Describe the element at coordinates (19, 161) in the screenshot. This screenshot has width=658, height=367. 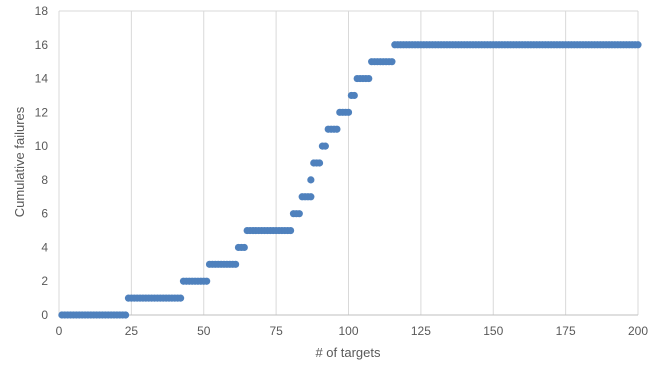
I see `y-axis-title: Cumulative failures` at that location.